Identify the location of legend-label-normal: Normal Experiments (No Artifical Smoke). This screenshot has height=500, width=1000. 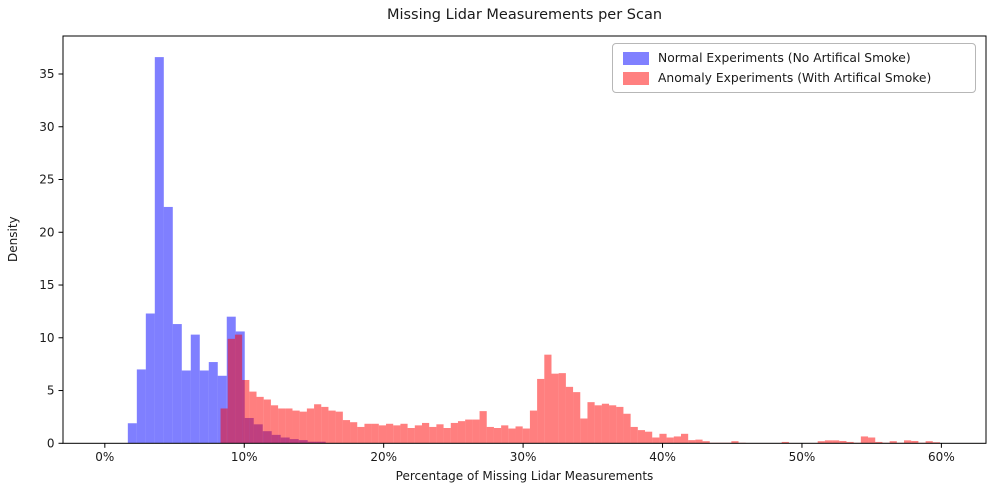
(784, 58).